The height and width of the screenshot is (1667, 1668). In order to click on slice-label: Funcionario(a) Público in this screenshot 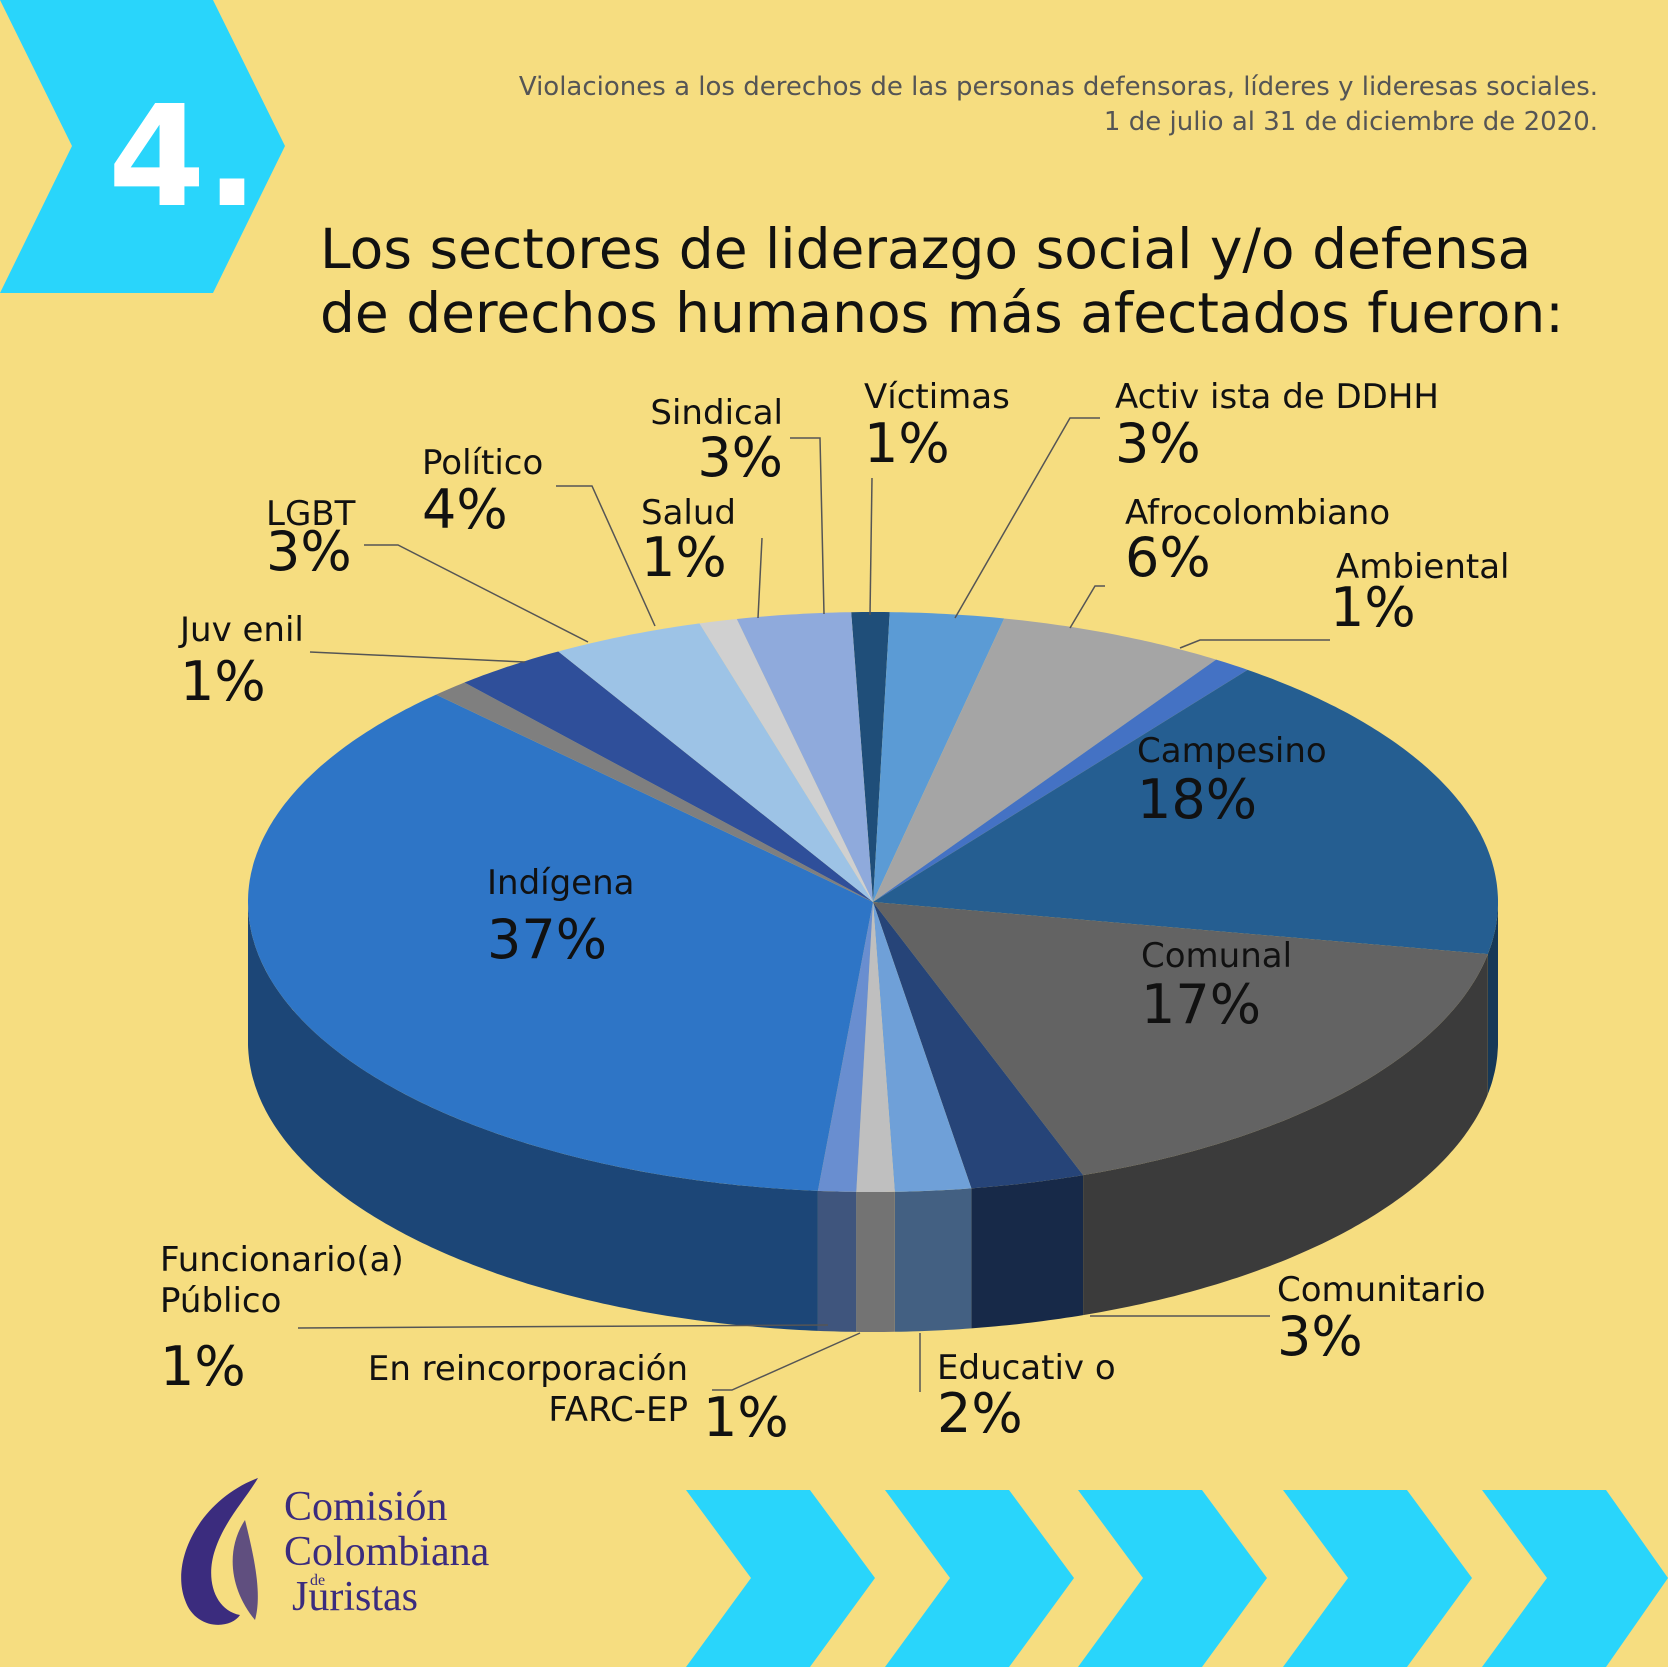, I will do `click(282, 1280)`.